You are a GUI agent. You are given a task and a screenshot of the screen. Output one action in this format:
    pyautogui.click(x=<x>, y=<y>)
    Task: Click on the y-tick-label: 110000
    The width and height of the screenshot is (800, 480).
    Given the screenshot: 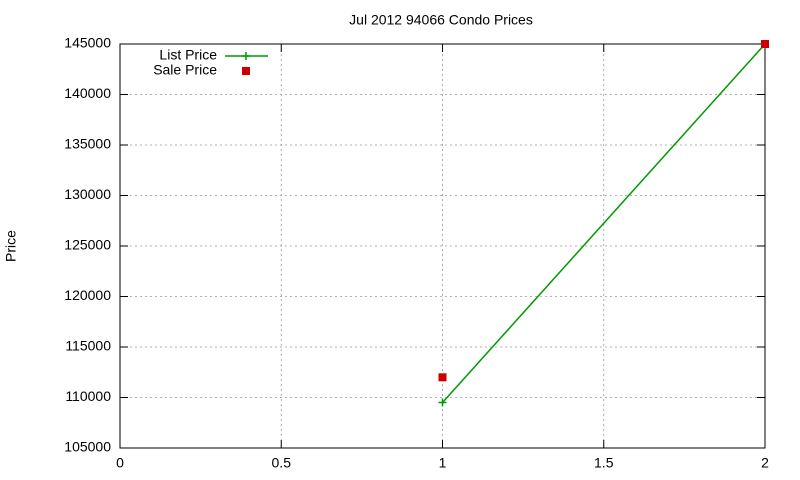 What is the action you would take?
    pyautogui.click(x=88, y=396)
    